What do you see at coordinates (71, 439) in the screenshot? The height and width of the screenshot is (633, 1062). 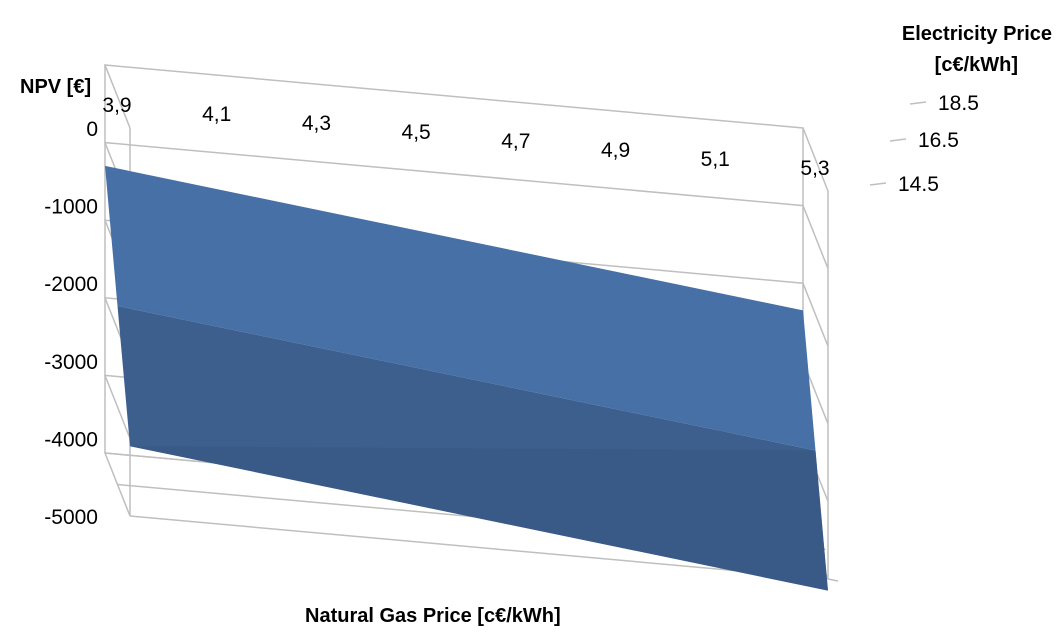 I see `y-tick-label: -4000` at bounding box center [71, 439].